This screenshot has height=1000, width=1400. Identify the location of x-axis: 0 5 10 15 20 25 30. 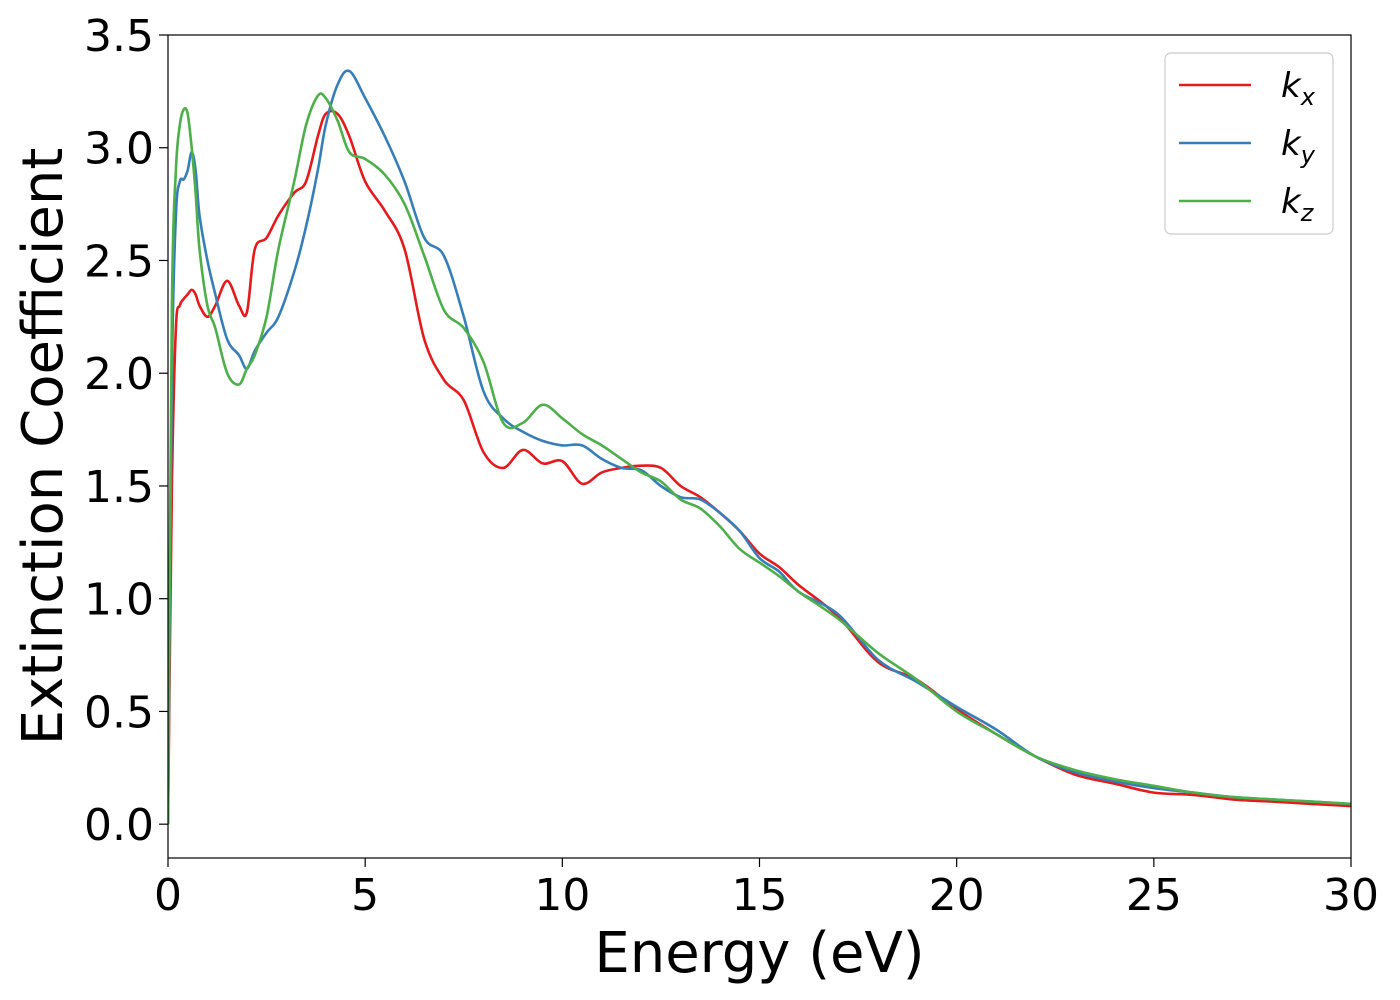
(766, 889).